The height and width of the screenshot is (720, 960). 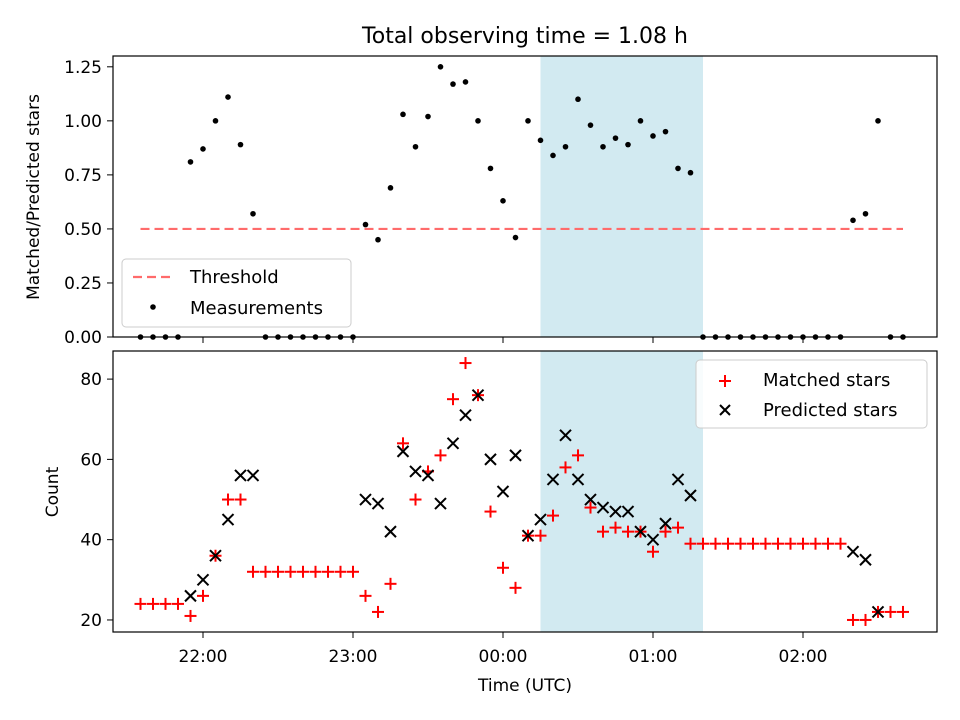 I want to click on bottom-ytick-label: 60, so click(x=91, y=460).